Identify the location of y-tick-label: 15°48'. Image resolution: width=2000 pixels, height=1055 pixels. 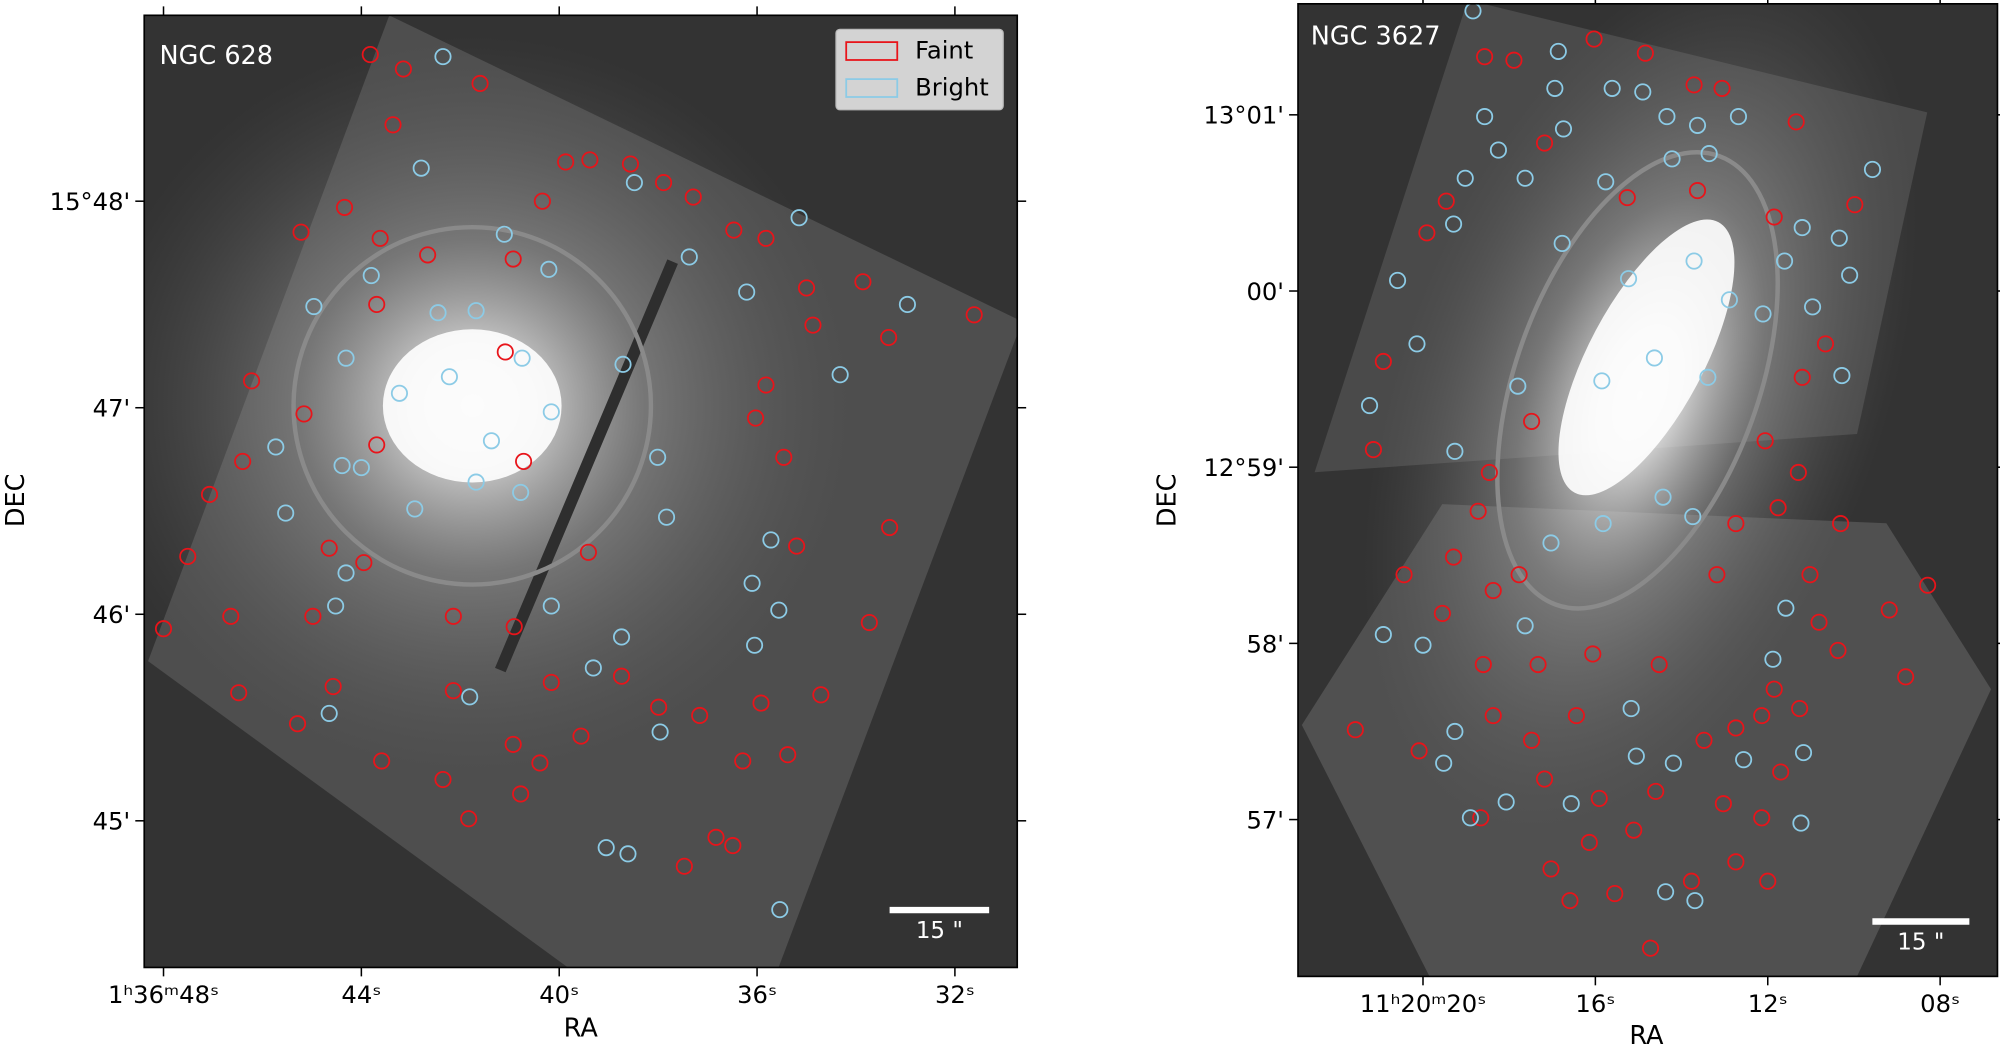
(90, 201).